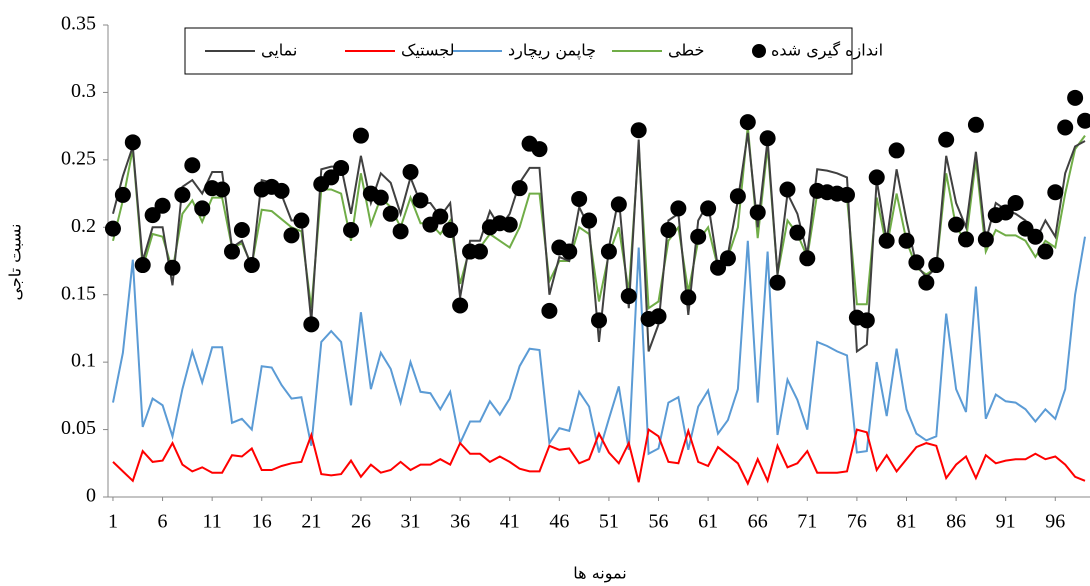 Image resolution: width=1090 pixels, height=586 pixels. Describe the element at coordinates (83, 91) in the screenshot. I see `y-tick-label: 0.3` at that location.